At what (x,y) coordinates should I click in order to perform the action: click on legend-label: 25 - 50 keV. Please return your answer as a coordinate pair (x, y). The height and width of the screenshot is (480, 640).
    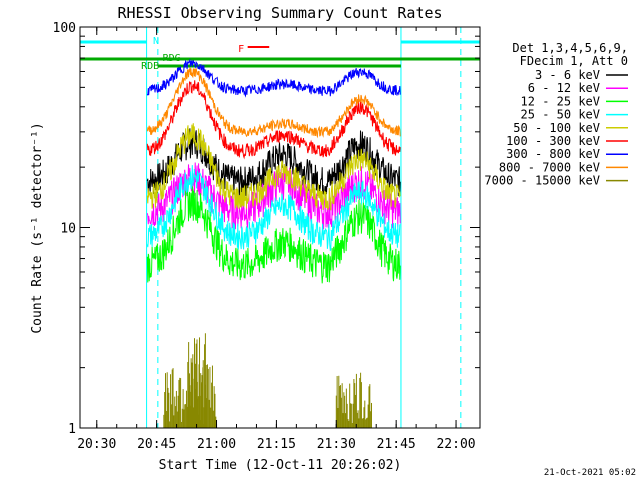
    Looking at the image, I should click on (560, 115).